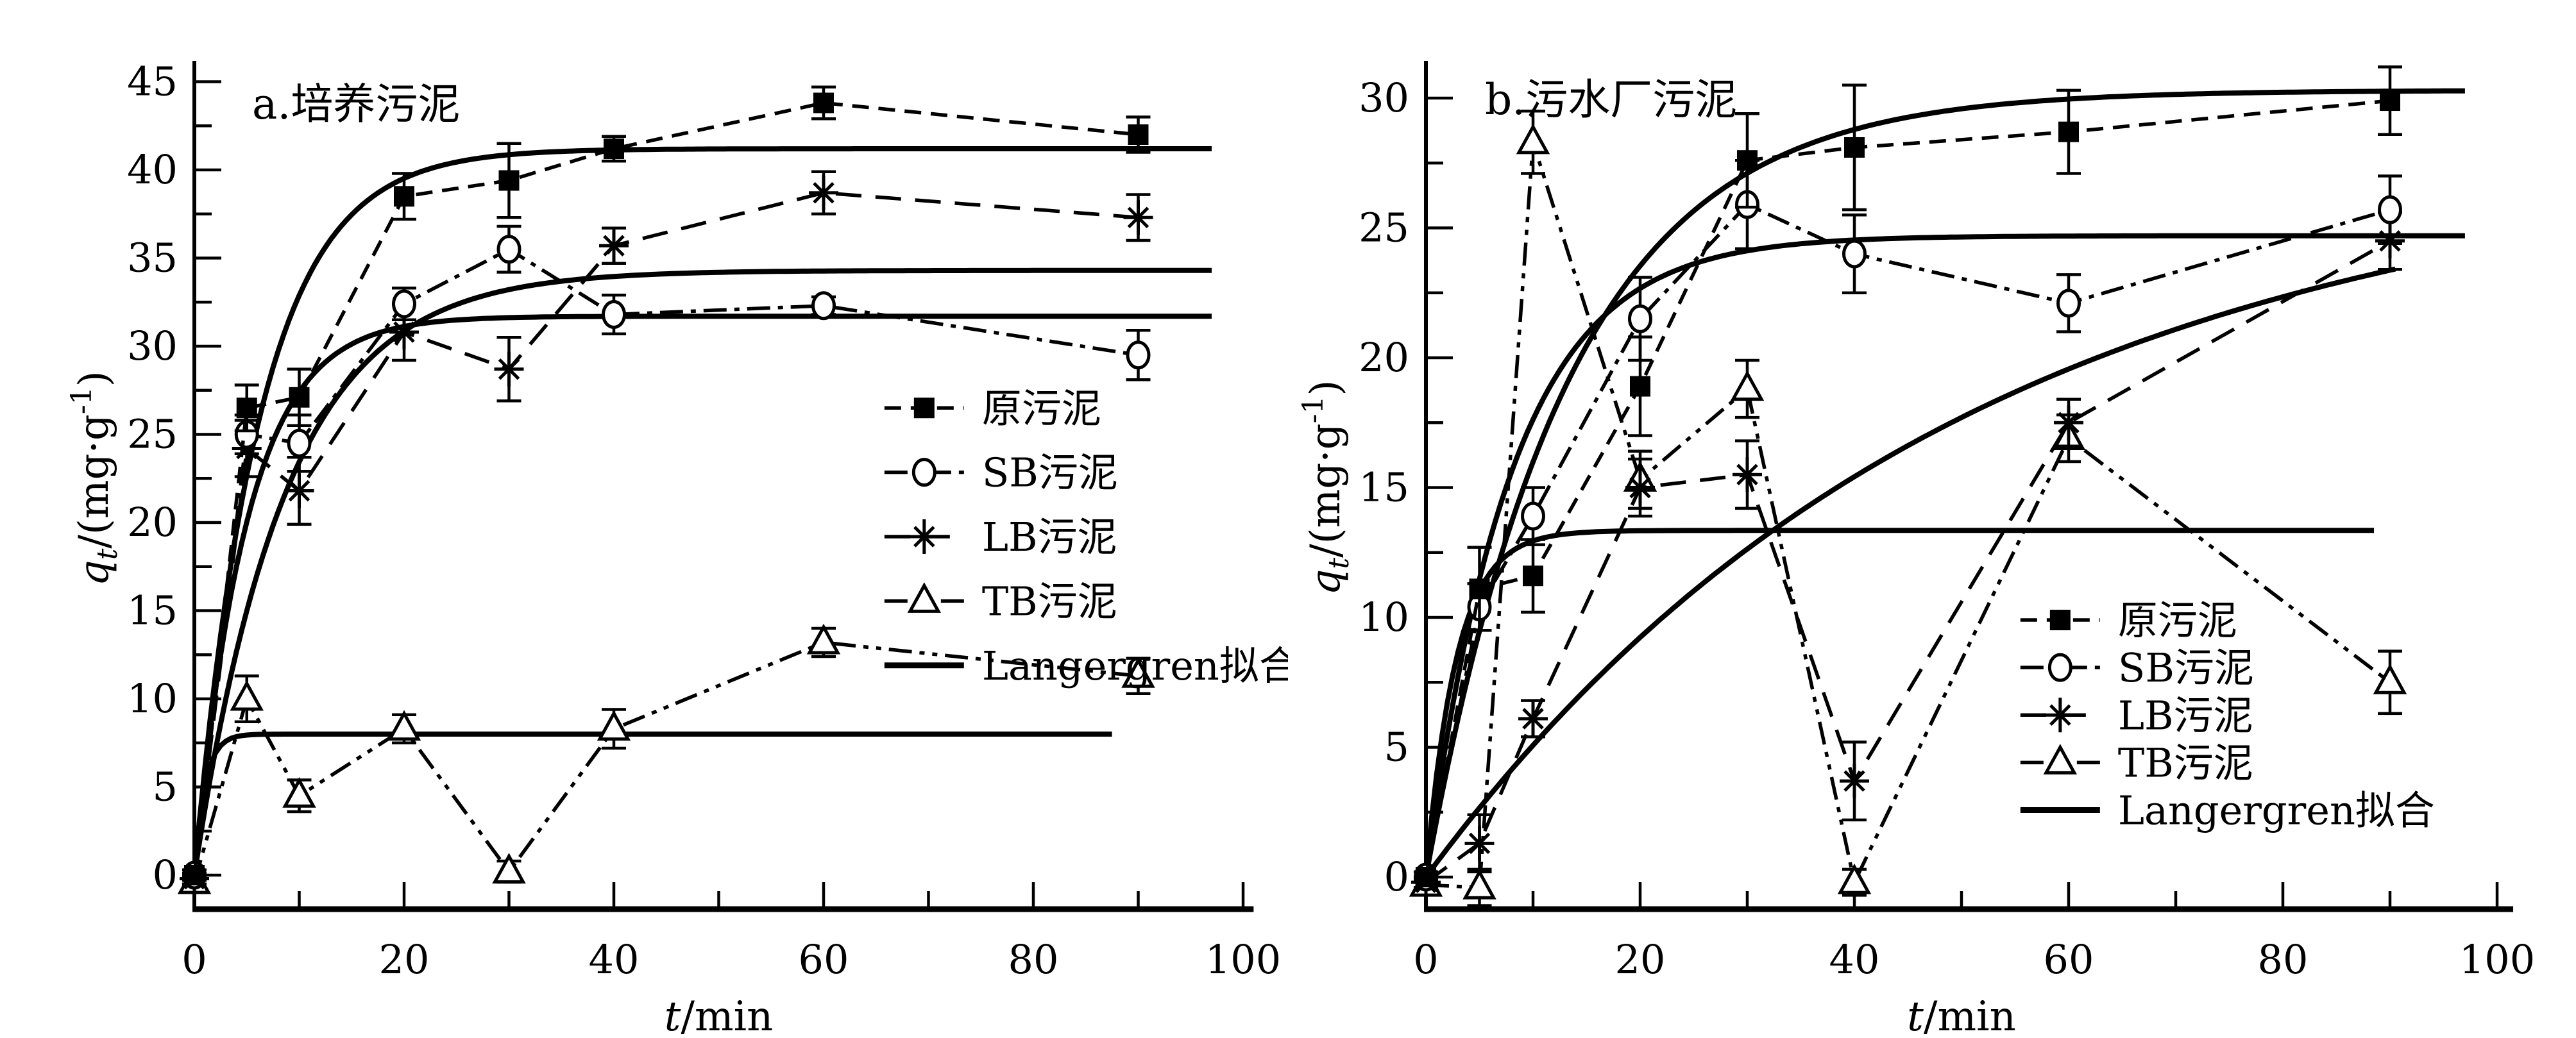 This screenshot has width=2576, height=1038. What do you see at coordinates (152, 258) in the screenshot?
I see `y-tick-label: 35` at bounding box center [152, 258].